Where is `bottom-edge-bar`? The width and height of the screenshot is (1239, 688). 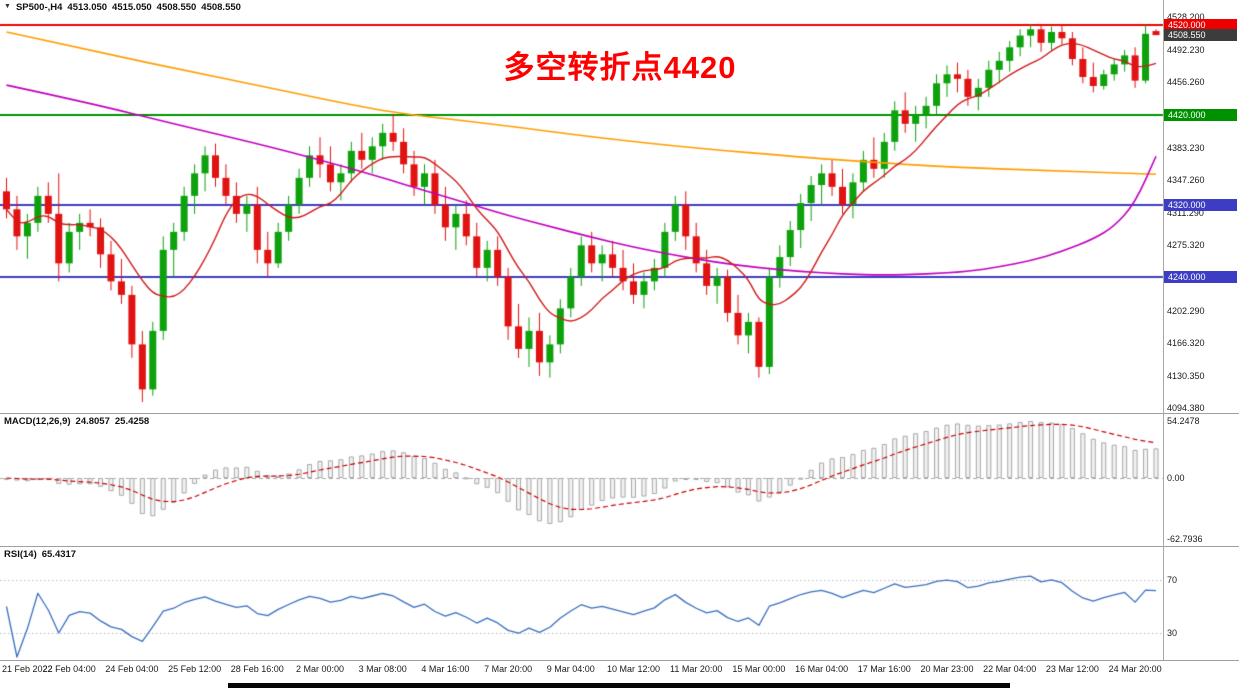
bottom-edge-bar is located at coordinates (619, 685).